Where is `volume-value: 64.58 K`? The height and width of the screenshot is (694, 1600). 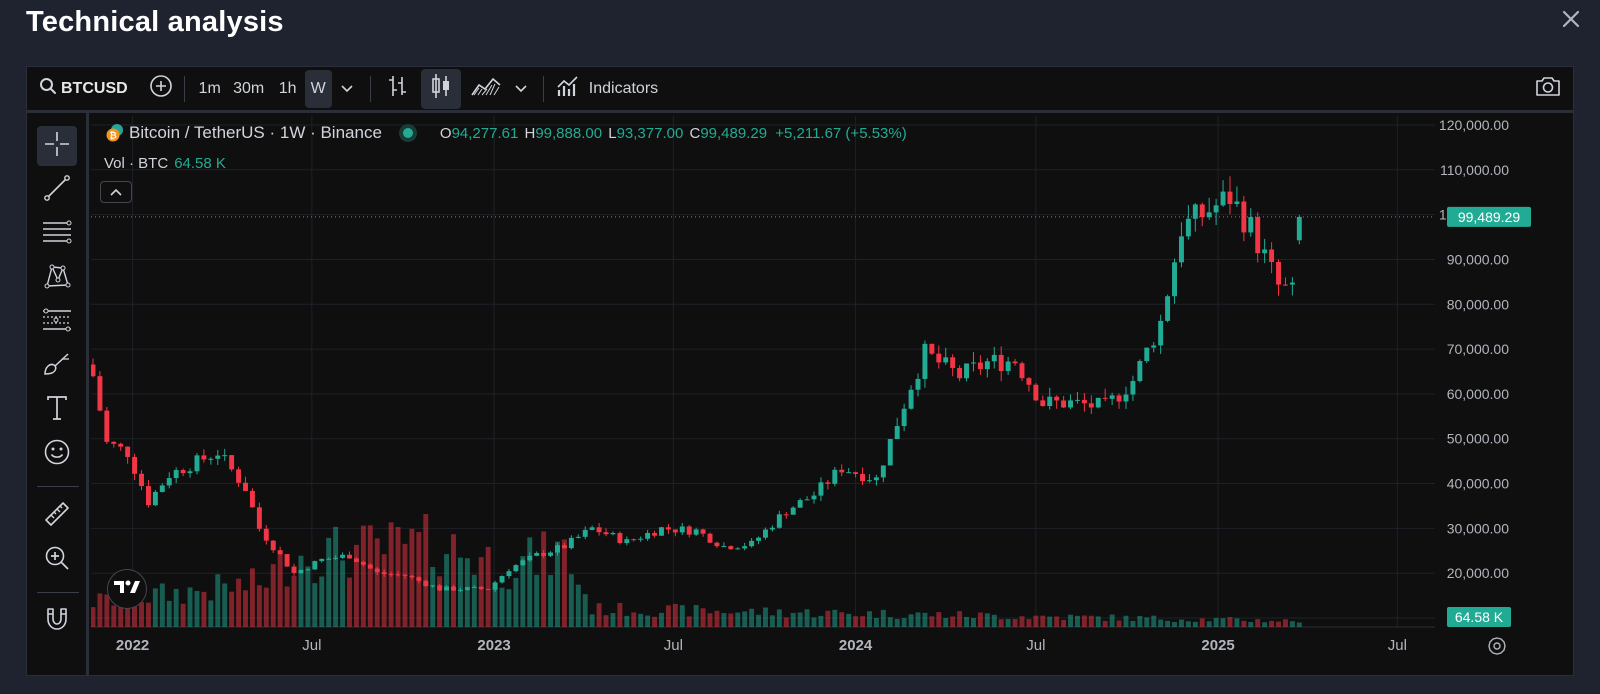 volume-value: 64.58 K is located at coordinates (200, 163).